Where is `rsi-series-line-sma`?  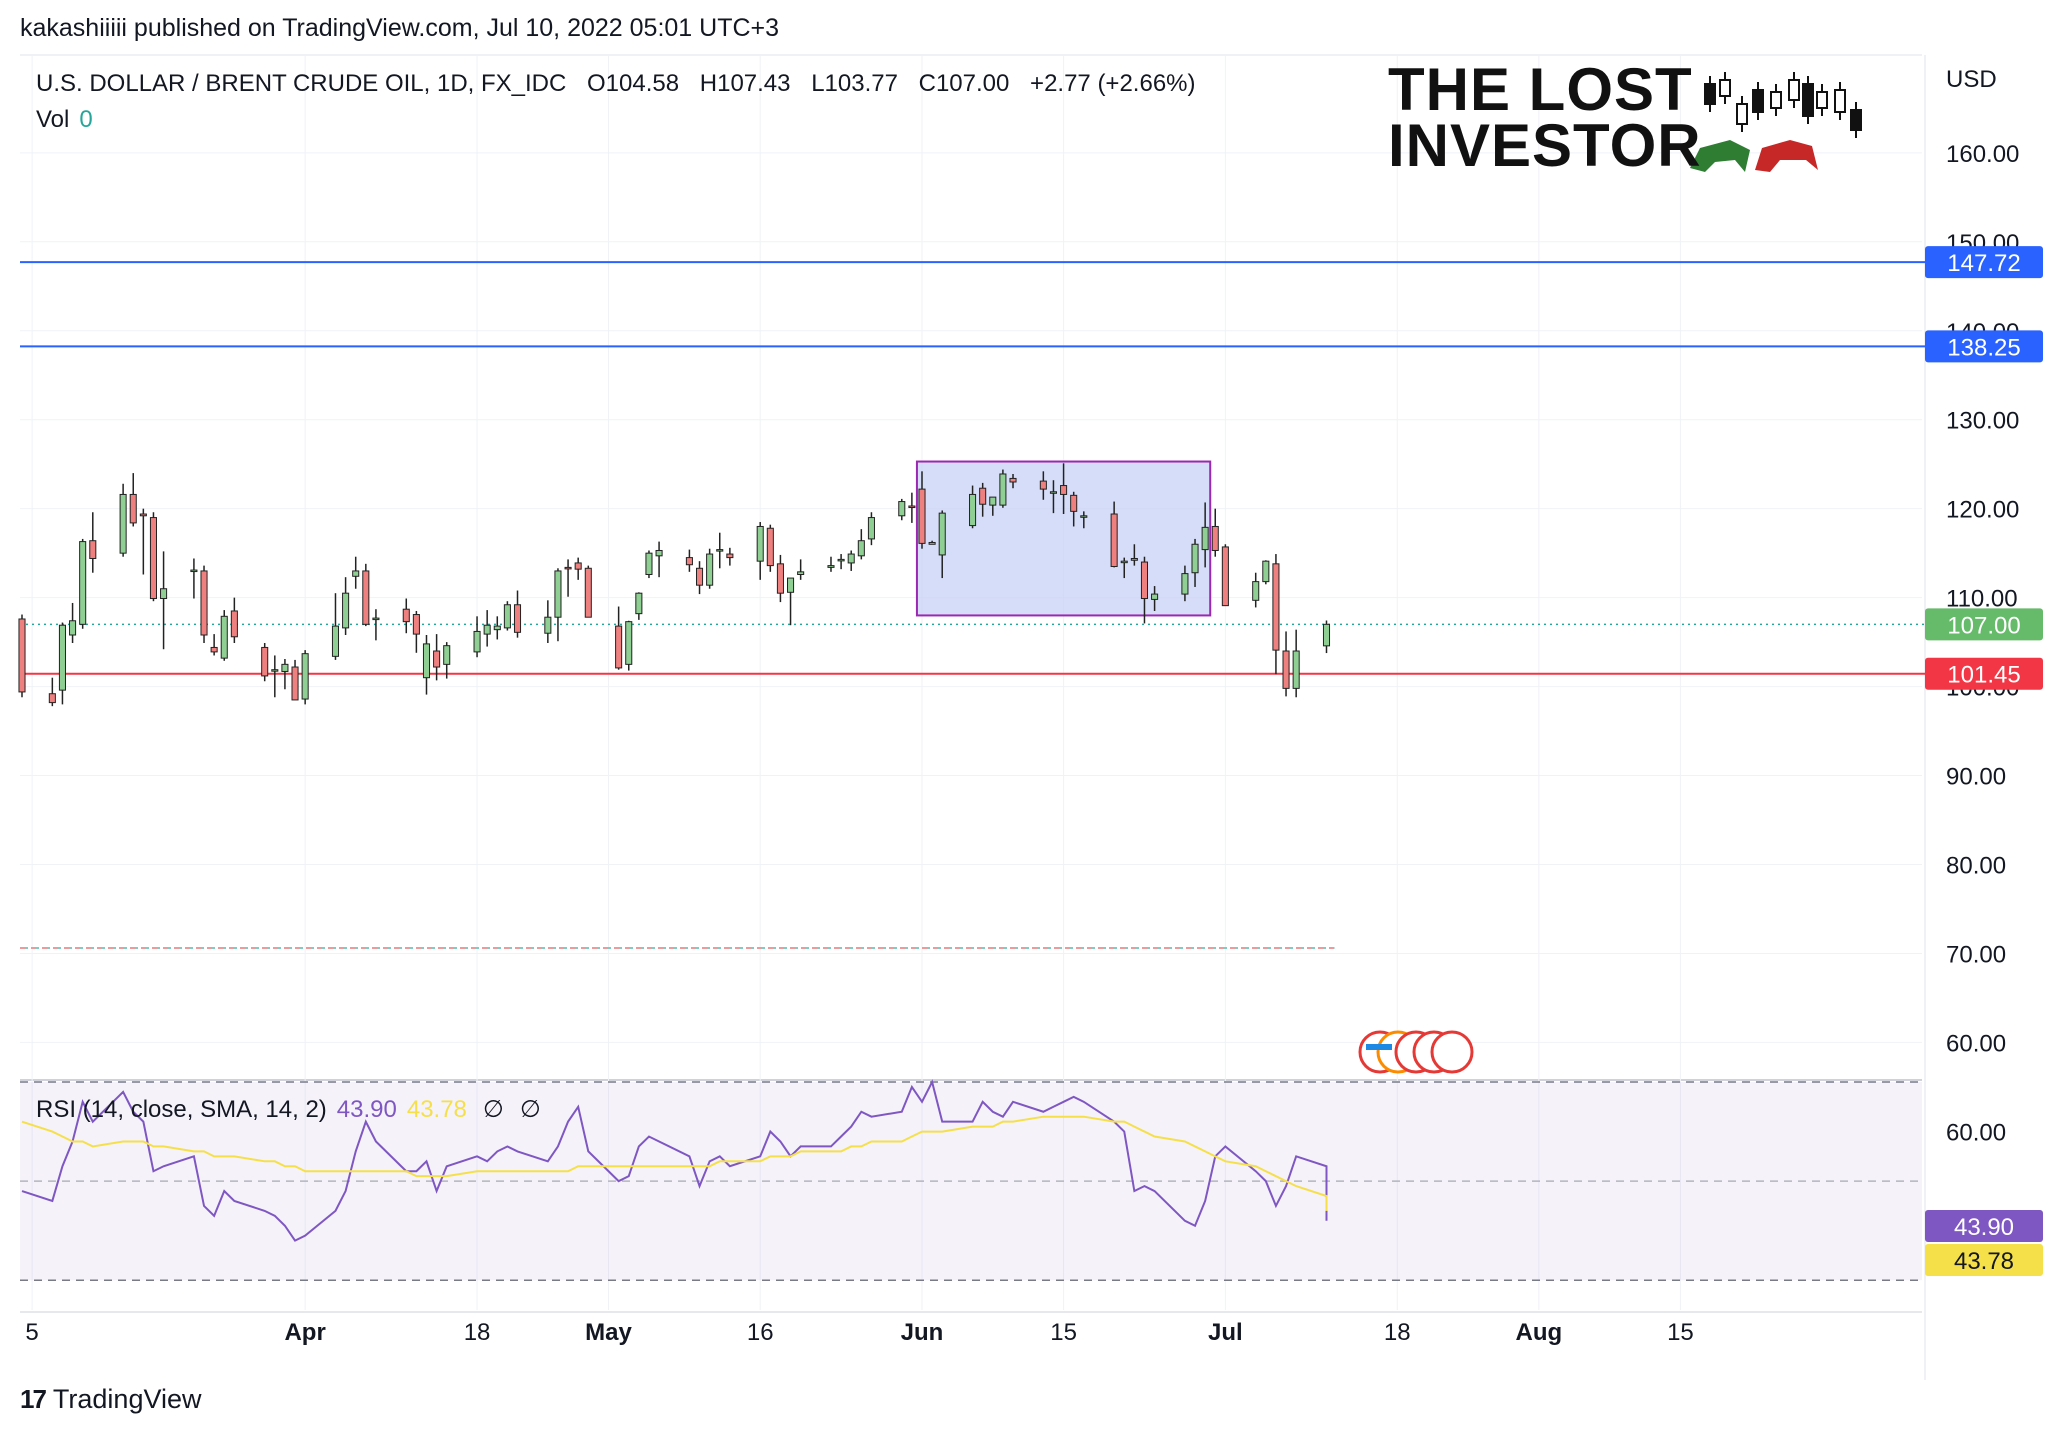 rsi-series-line-sma is located at coordinates (674, 1163).